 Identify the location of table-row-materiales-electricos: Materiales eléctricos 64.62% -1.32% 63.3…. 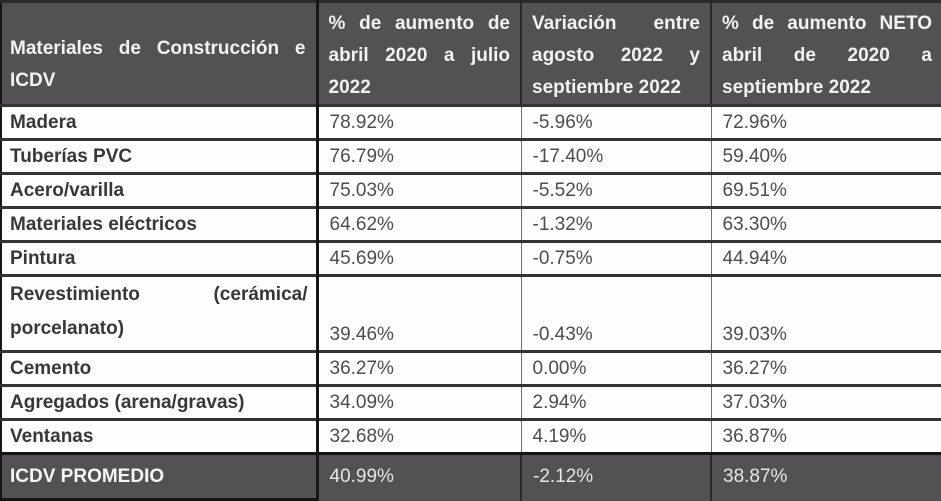
(470, 224).